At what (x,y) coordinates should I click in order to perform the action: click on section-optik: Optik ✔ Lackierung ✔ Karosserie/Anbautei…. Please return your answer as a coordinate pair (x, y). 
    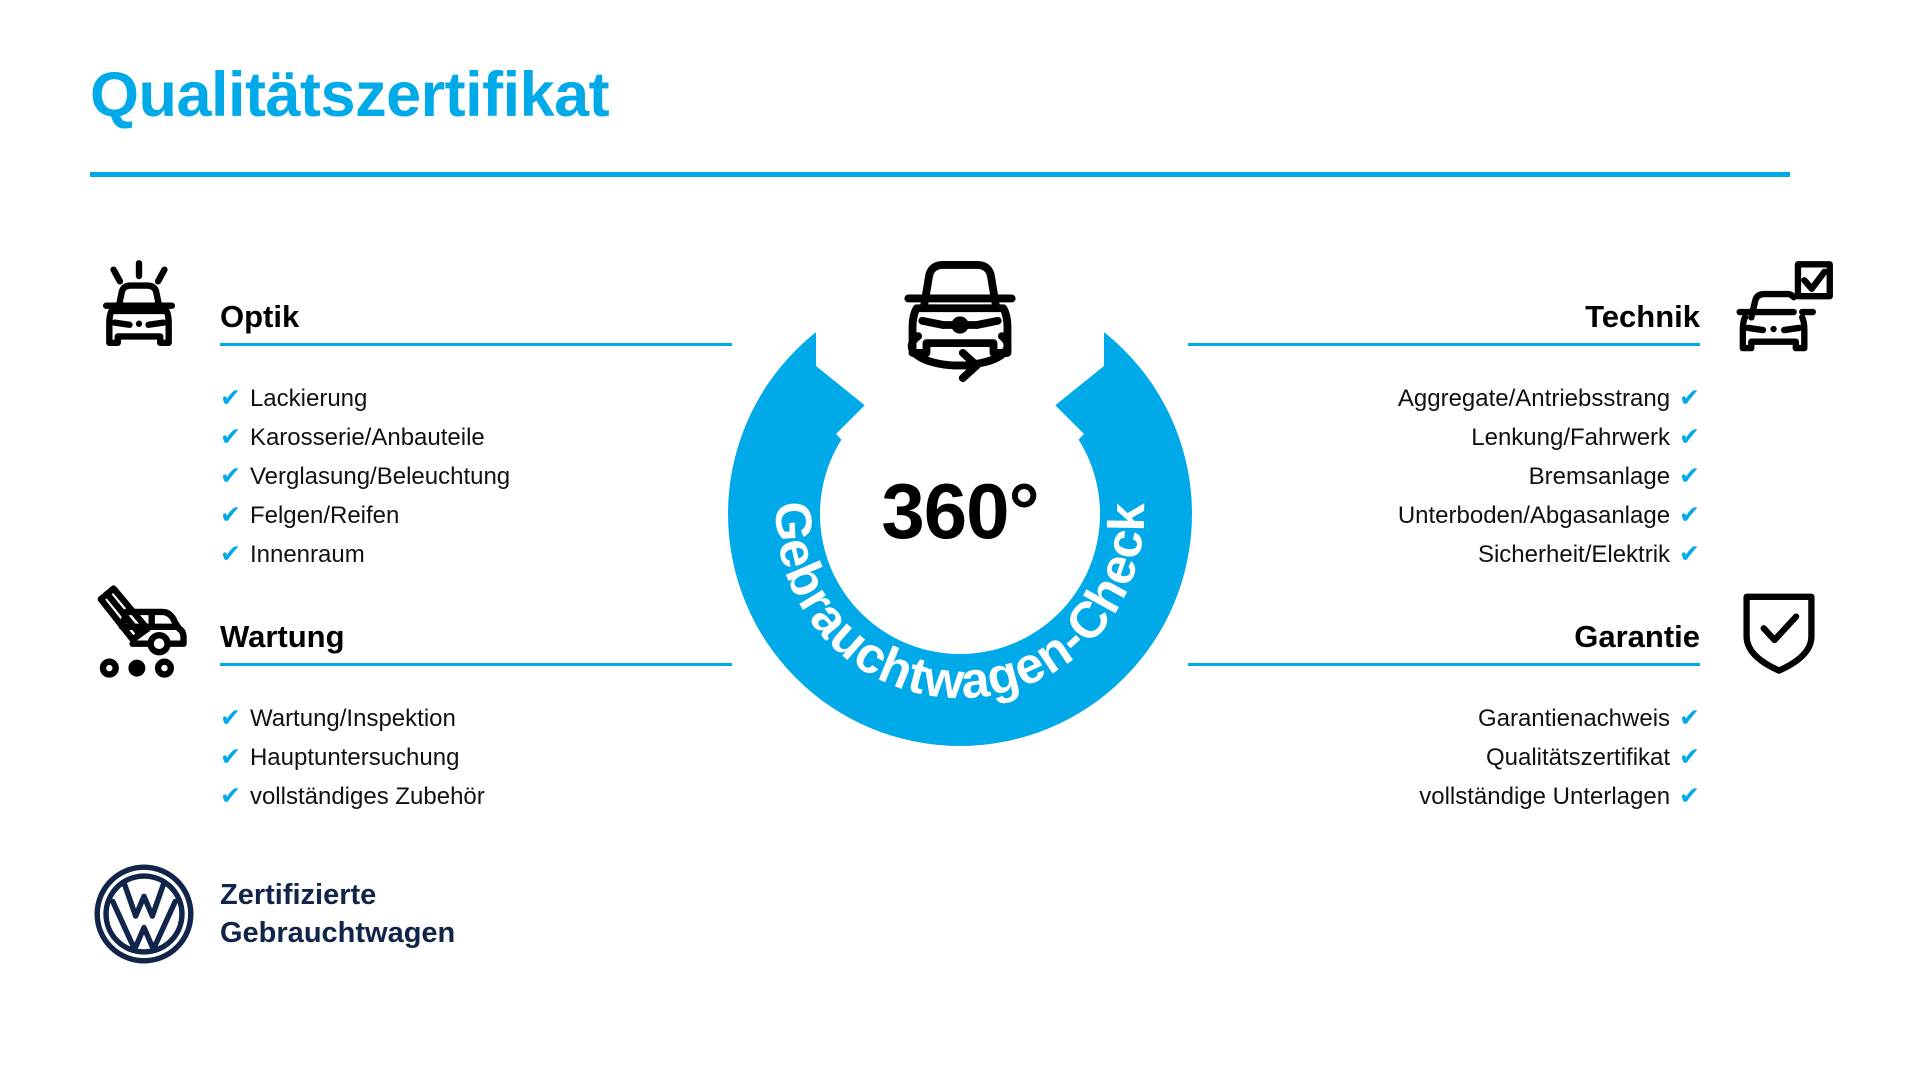
    Looking at the image, I should click on (476, 437).